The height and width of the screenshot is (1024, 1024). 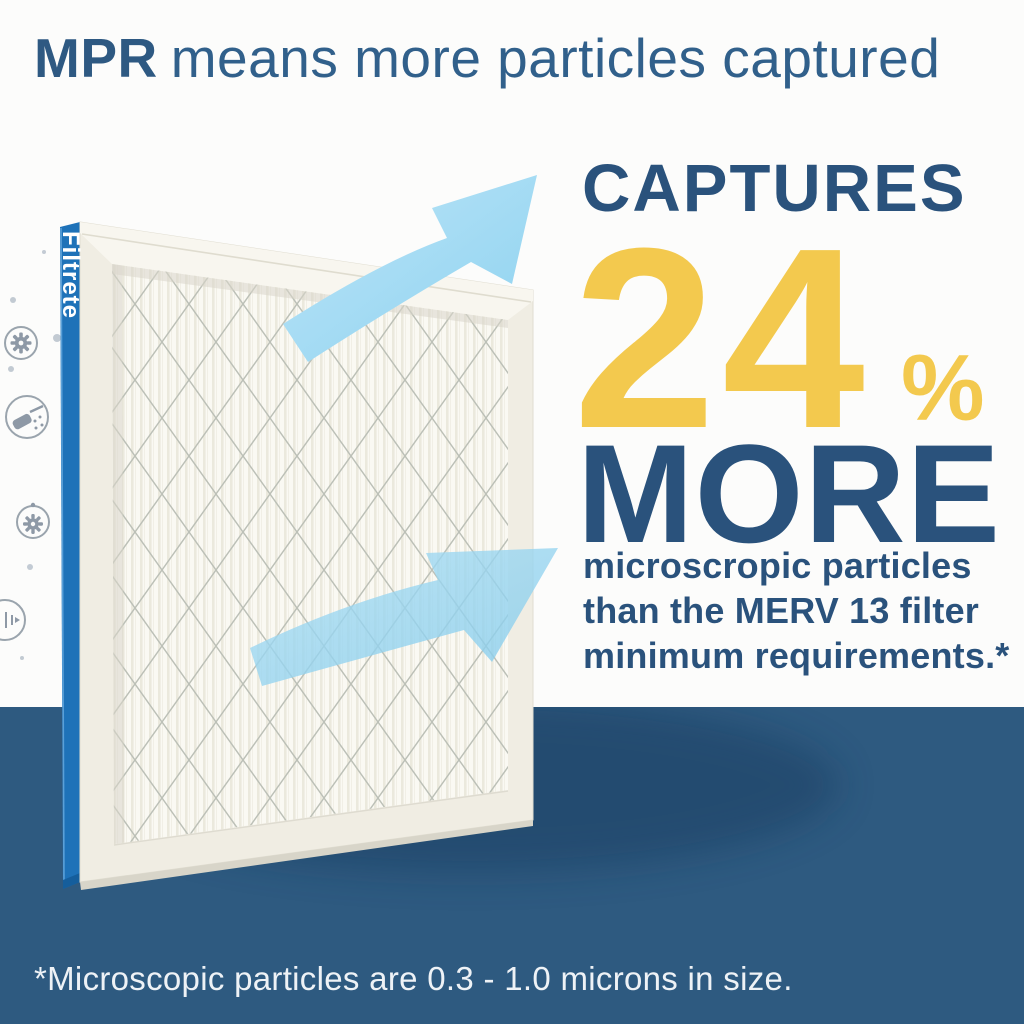 I want to click on captures-label: CAPTURES, so click(x=774, y=188).